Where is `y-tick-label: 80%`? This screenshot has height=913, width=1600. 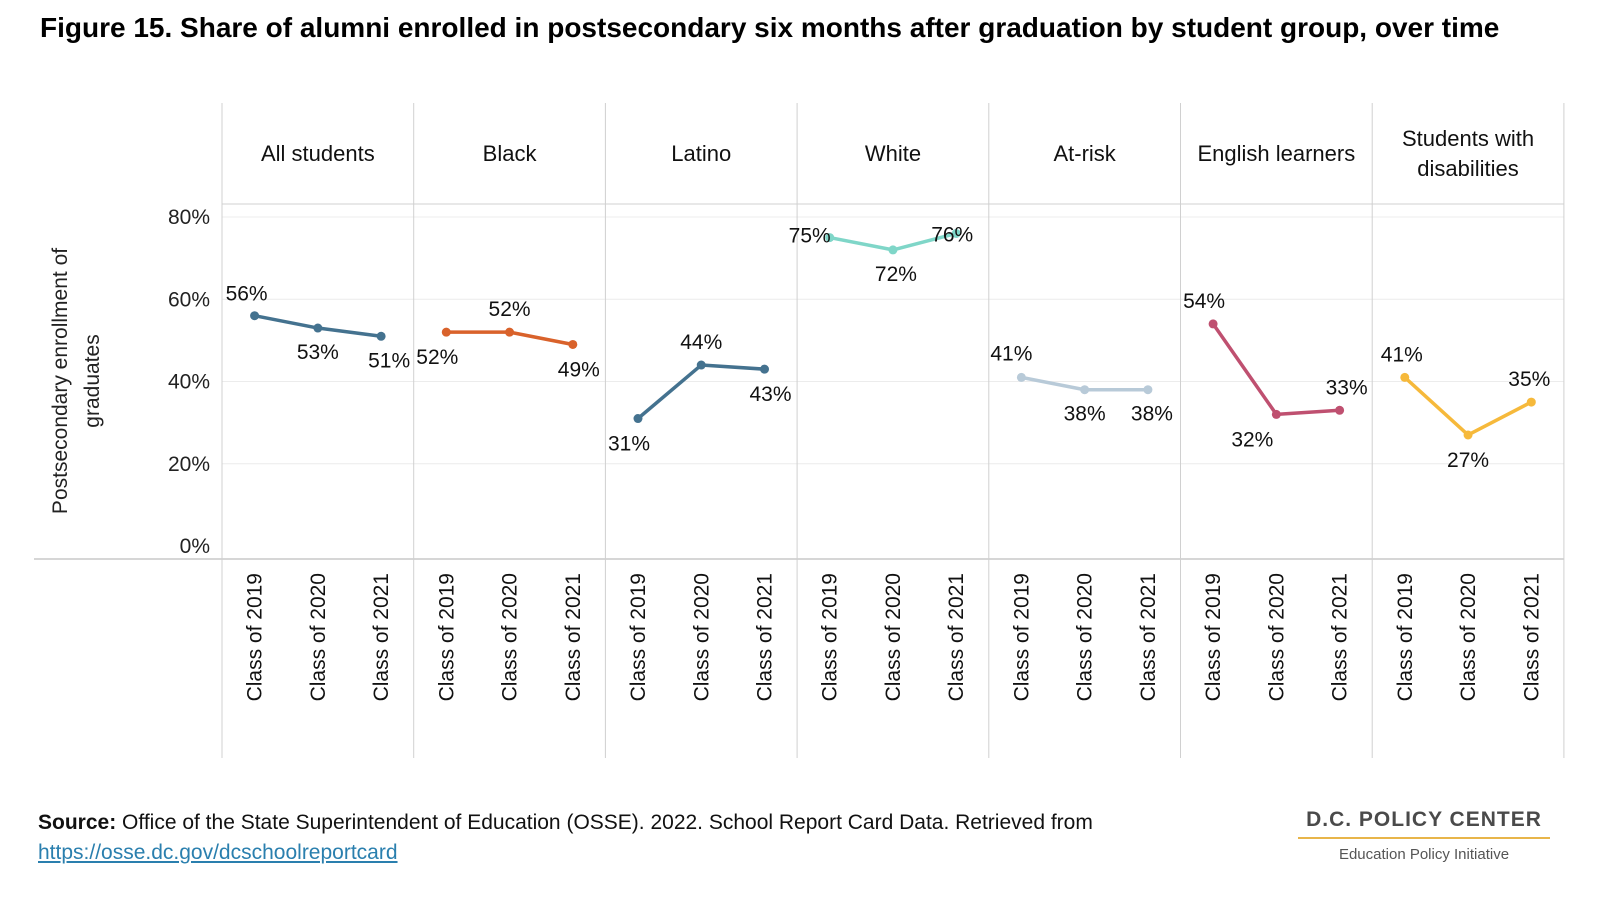
y-tick-label: 80% is located at coordinates (189, 217).